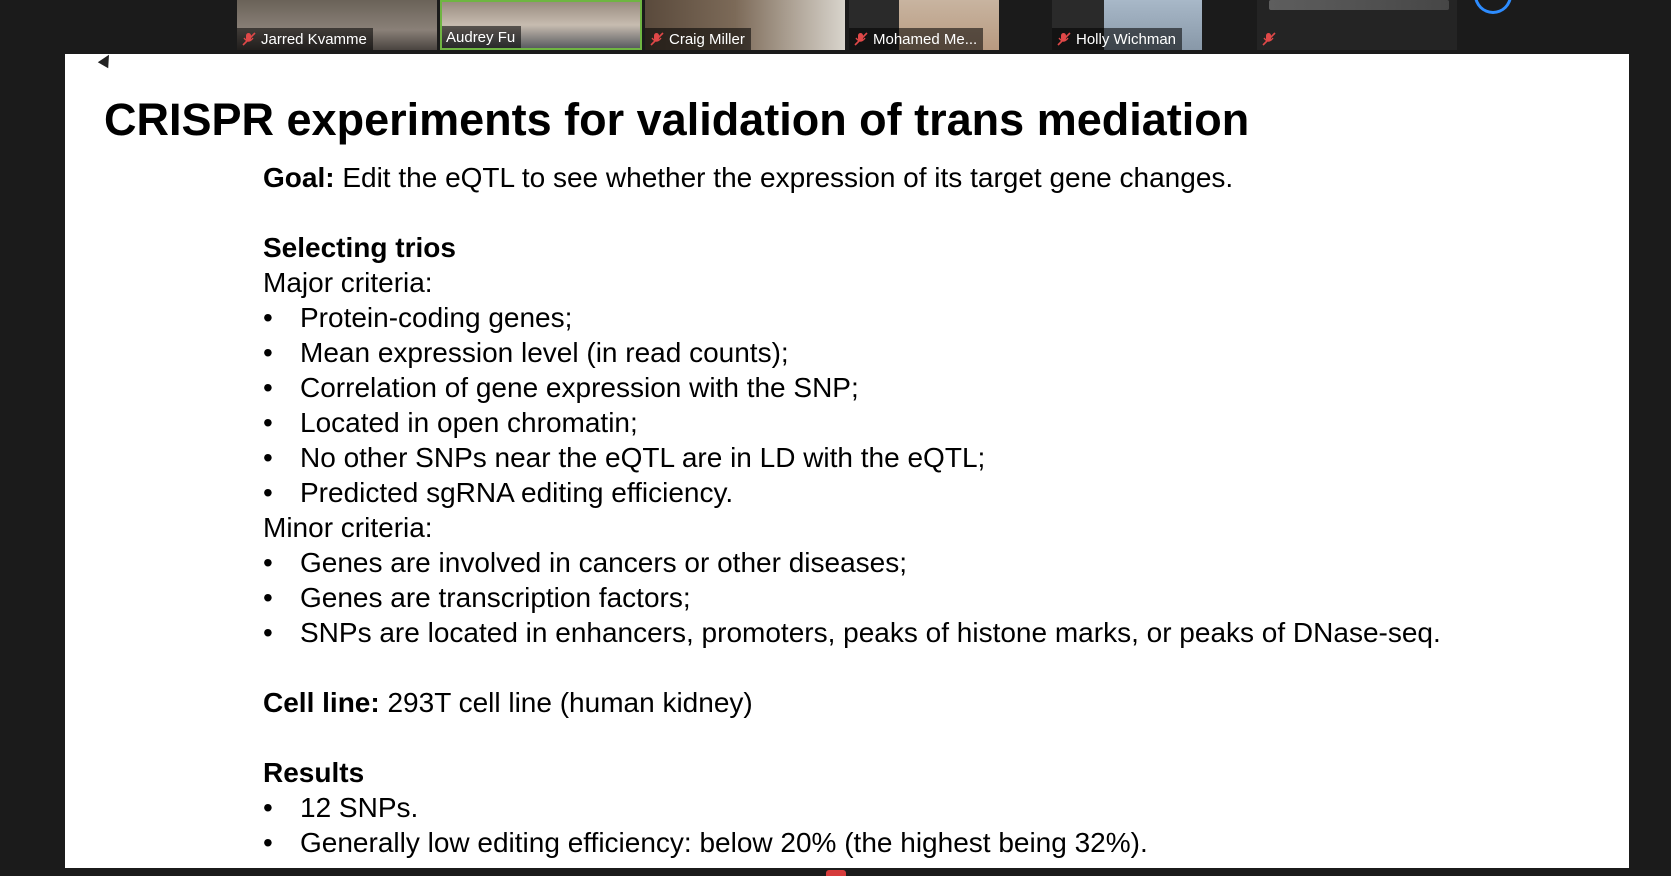 This screenshot has width=1671, height=876. What do you see at coordinates (321, 702) in the screenshot?
I see `cell-line-label: Cell line:` at bounding box center [321, 702].